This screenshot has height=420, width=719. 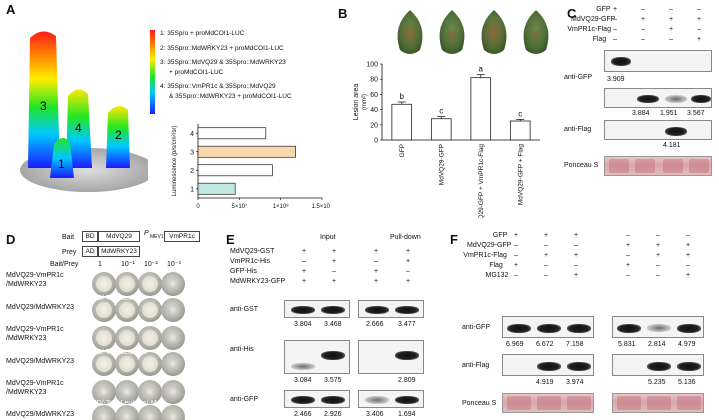 I want to click on band-value: 2.466, so click(x=303, y=414).